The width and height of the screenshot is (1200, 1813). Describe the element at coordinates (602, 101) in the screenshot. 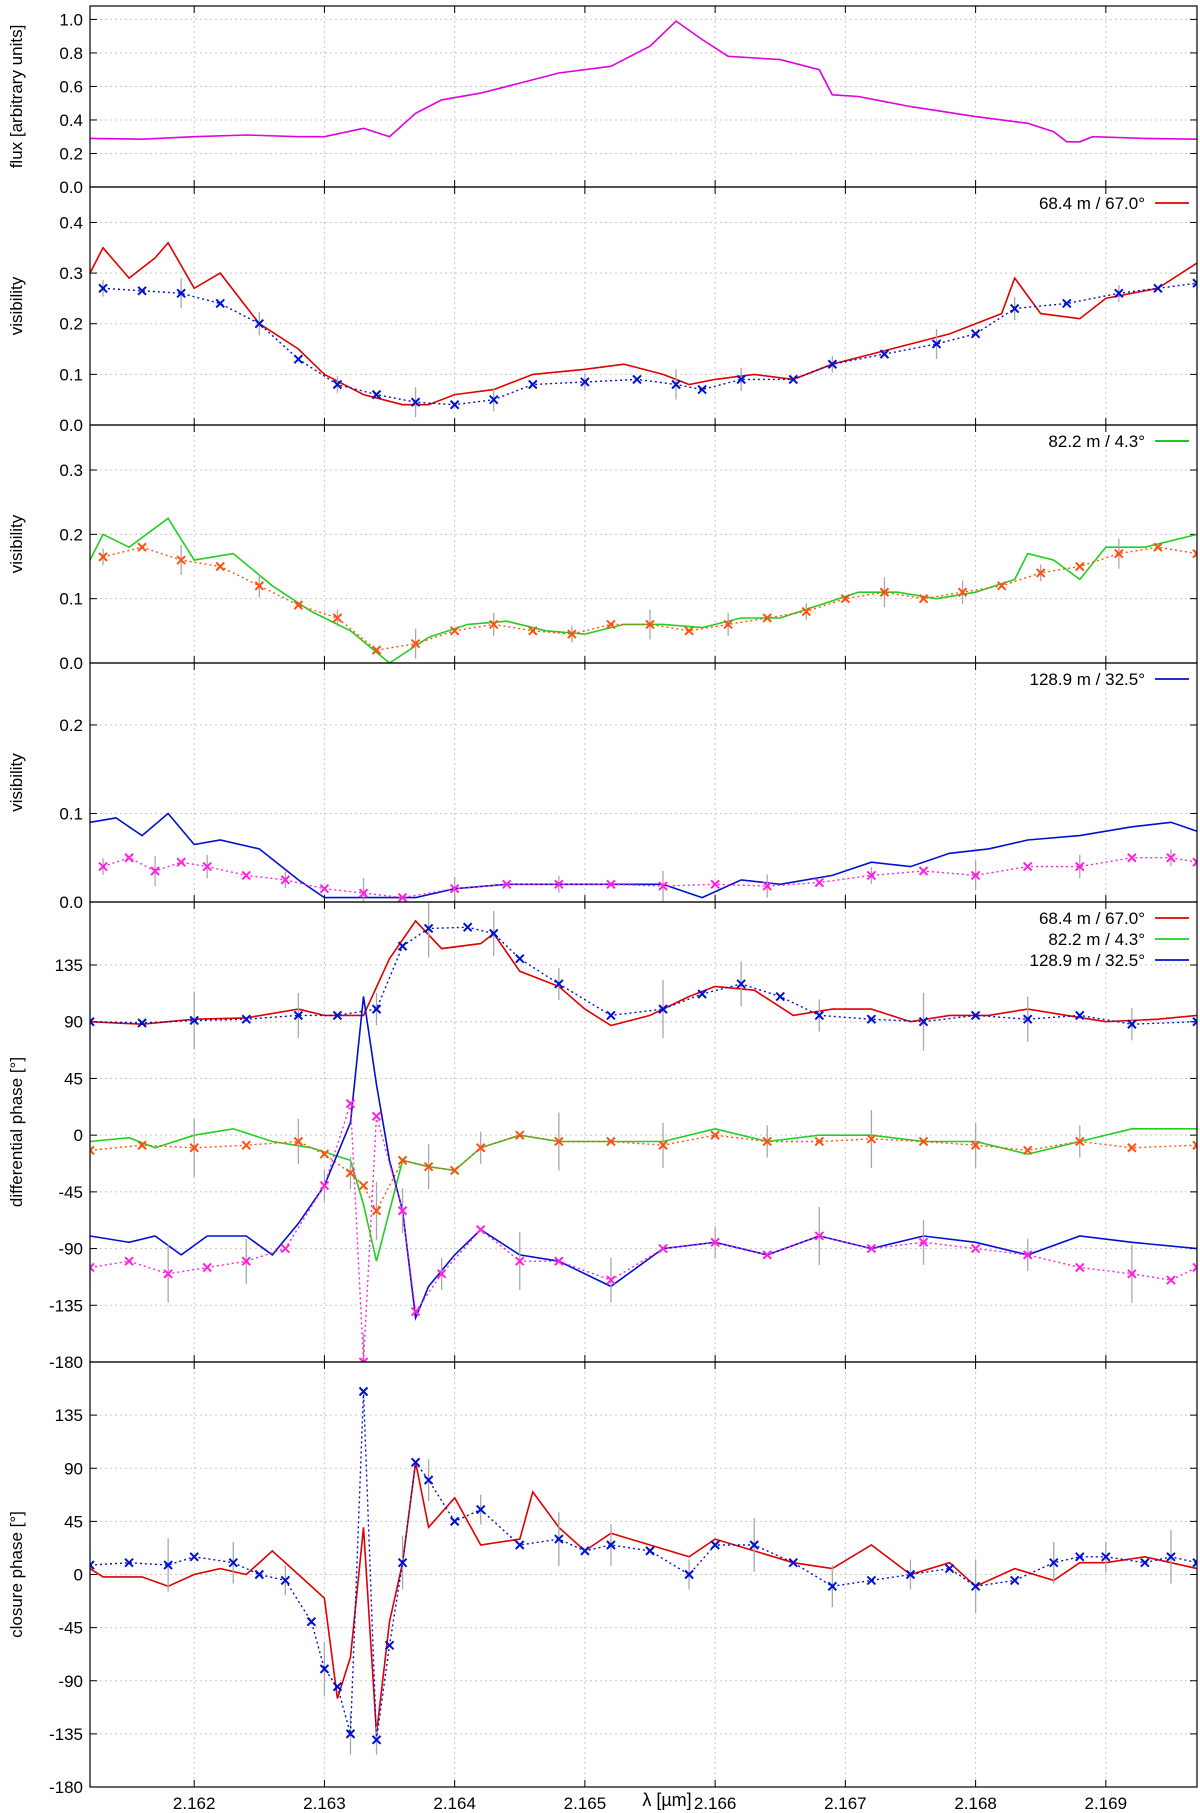

I see `panel-0: 0.0 0.2 0.4 0.6 0.8 1.0 flux [arbitrary units]` at that location.